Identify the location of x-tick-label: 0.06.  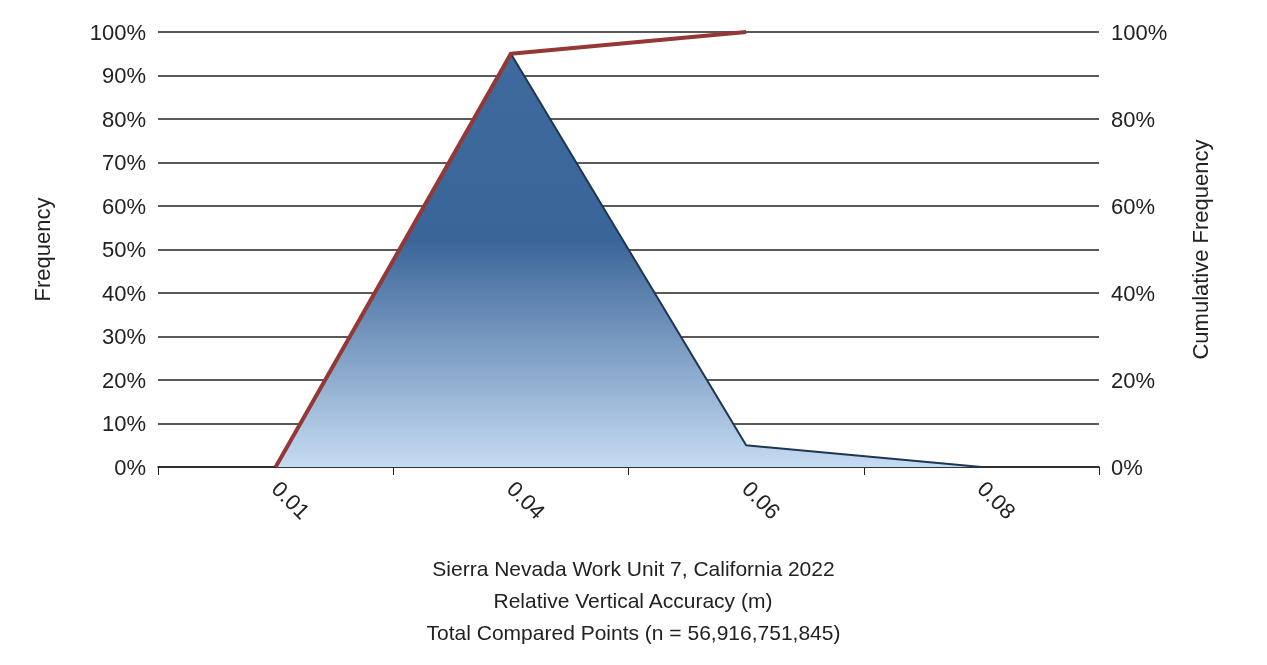
(761, 500).